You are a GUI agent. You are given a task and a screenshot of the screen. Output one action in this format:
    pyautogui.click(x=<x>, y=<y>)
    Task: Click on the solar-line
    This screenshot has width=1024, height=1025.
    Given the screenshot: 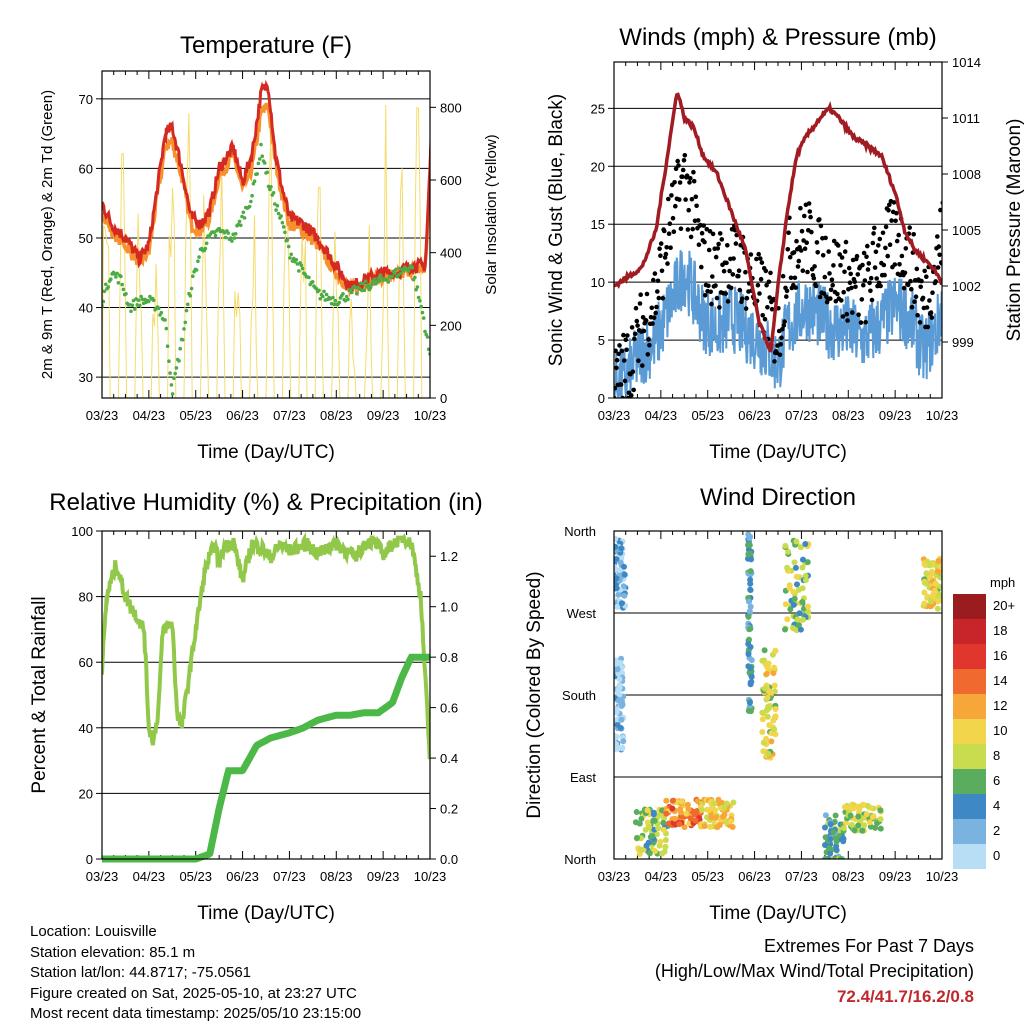 What is the action you would take?
    pyautogui.click(x=266, y=251)
    